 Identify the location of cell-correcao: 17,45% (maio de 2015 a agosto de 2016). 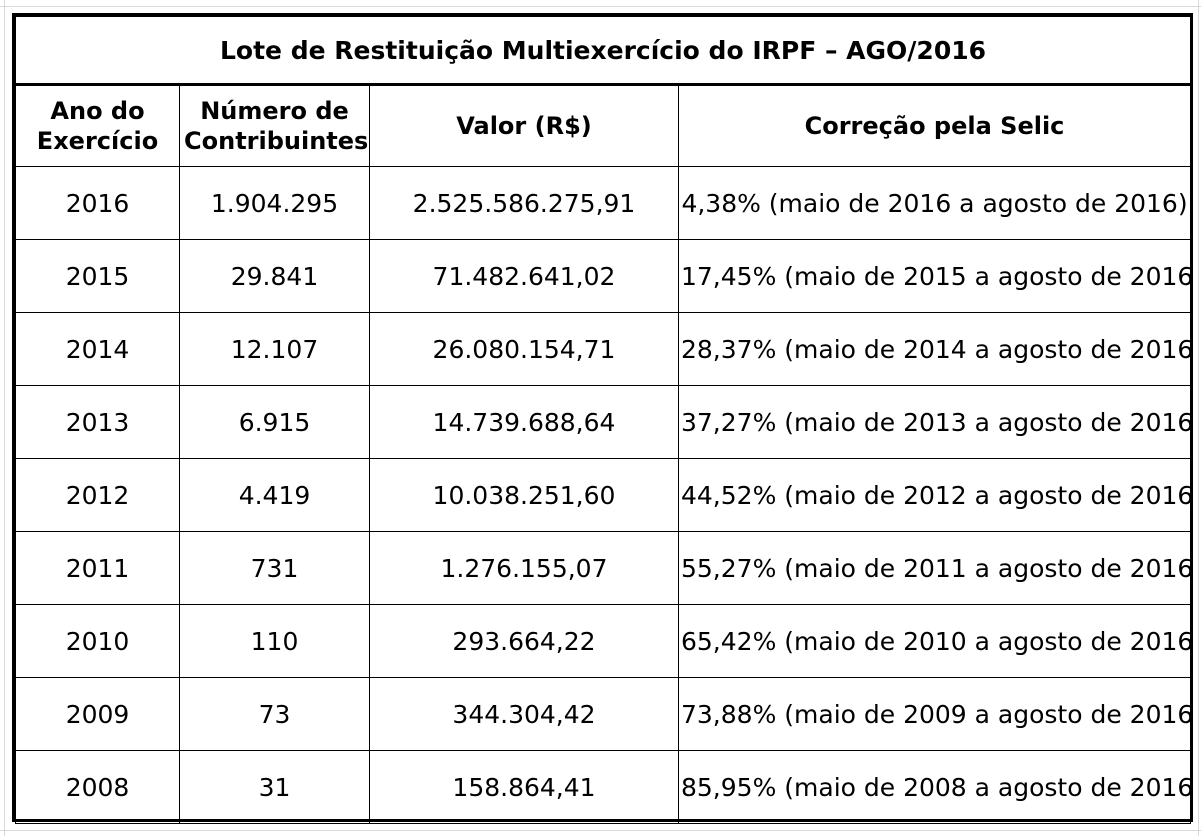
(934, 276).